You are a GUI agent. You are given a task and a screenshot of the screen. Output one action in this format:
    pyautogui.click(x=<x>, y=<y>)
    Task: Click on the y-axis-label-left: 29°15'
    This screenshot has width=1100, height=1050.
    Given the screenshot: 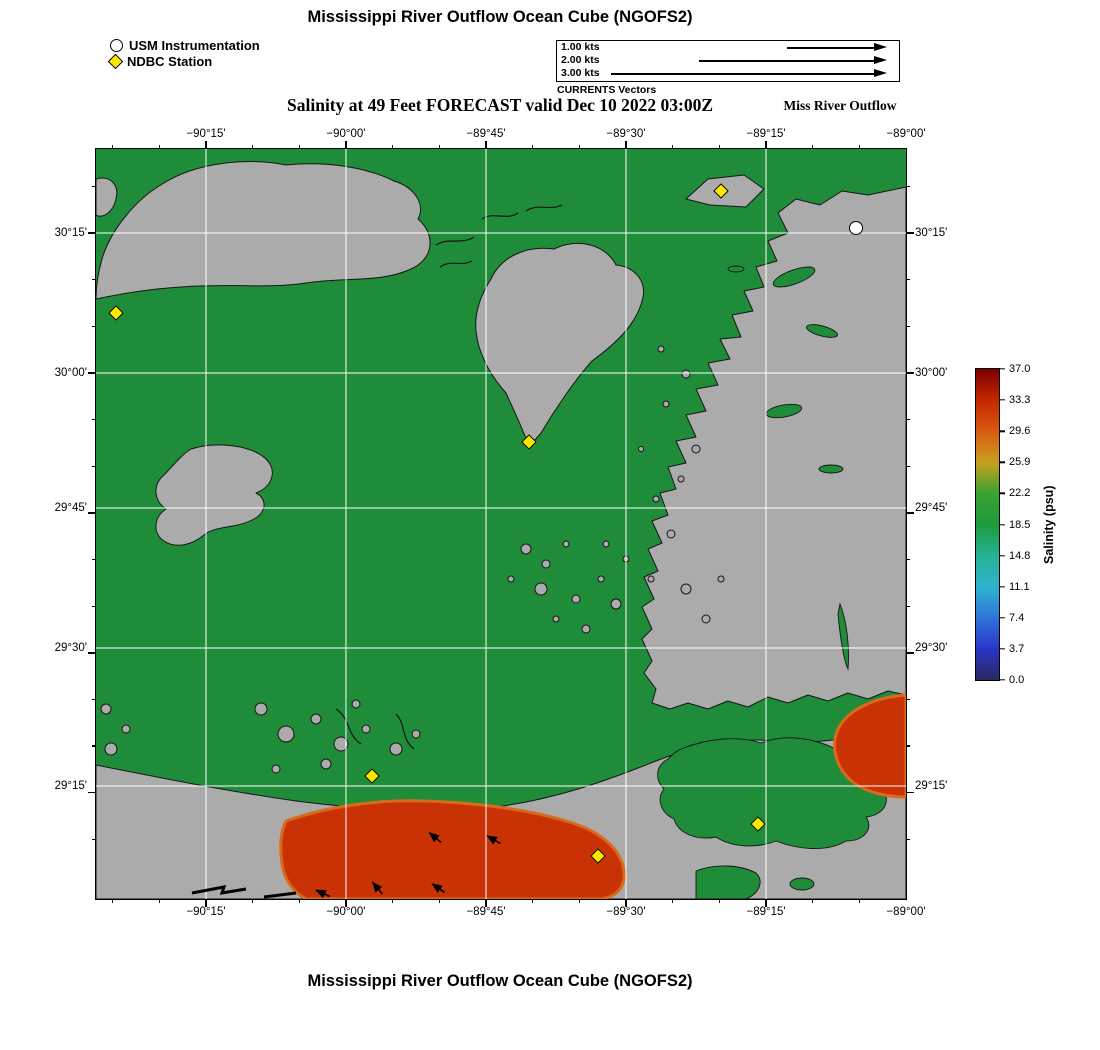 What is the action you would take?
    pyautogui.click(x=70, y=785)
    